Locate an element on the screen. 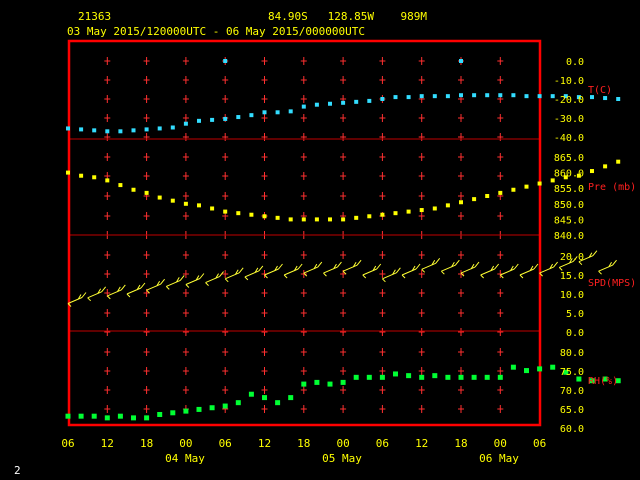  x-tick-label: 18 is located at coordinates (146, 443).